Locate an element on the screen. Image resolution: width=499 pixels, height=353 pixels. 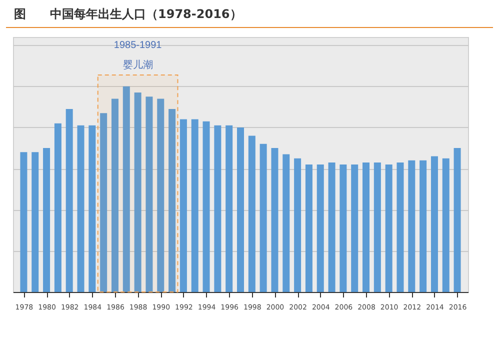
chart-title: 图 中国每年出生人口（1978-2016） is located at coordinates (249, 16).